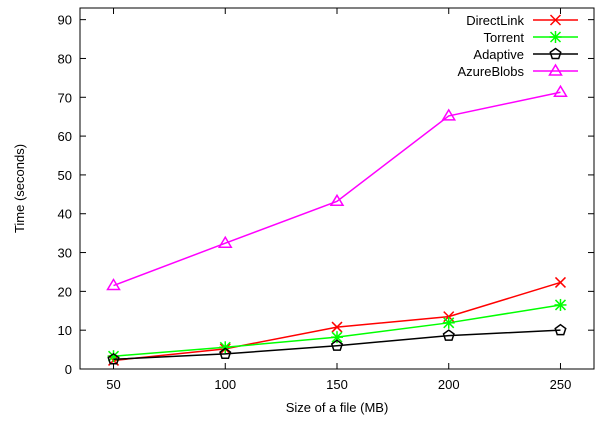  I want to click on legend-item: Torrent, so click(531, 37).